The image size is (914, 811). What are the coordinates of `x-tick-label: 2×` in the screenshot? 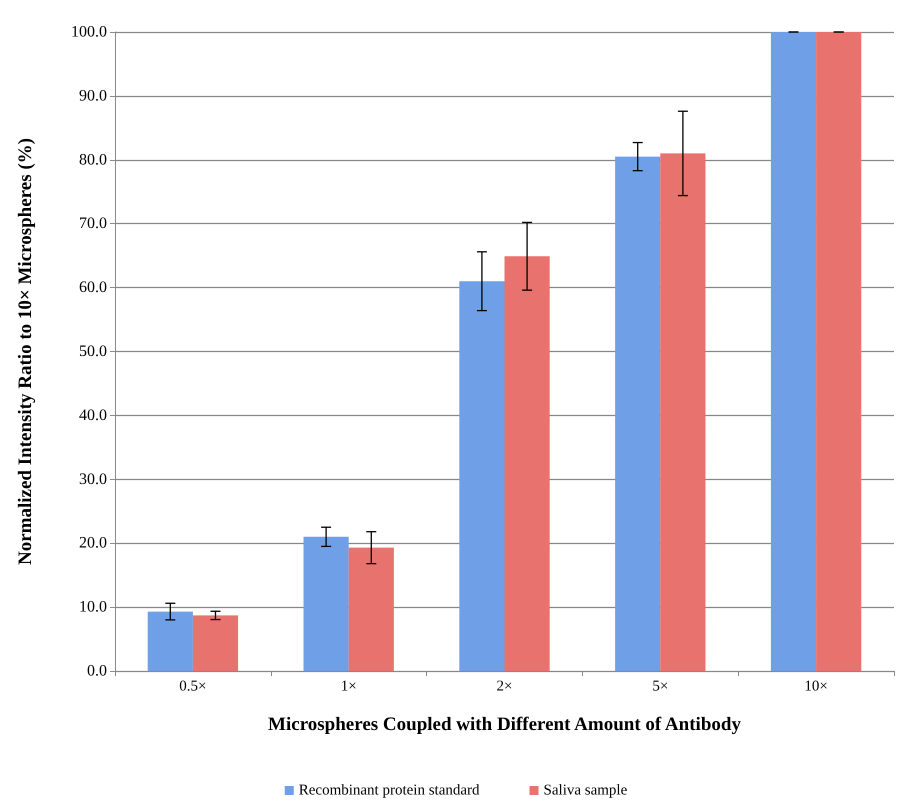 It's located at (504, 686).